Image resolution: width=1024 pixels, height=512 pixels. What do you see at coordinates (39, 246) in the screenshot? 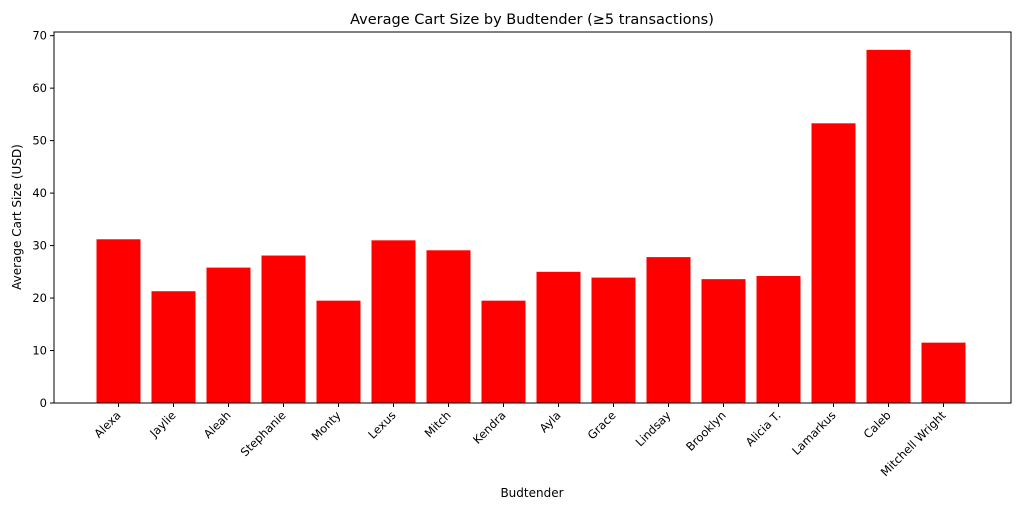
I see `y-tick-label: 30` at bounding box center [39, 246].